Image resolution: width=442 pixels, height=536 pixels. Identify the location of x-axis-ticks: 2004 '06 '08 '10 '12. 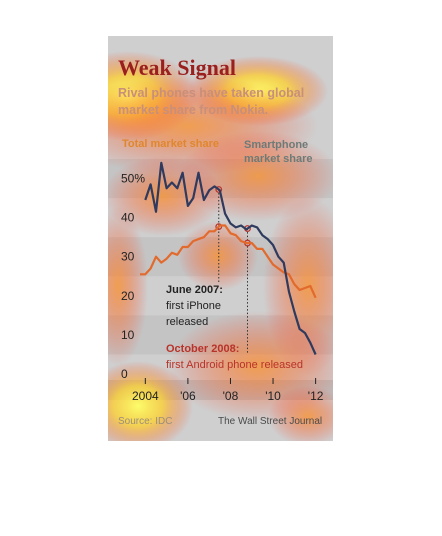
(228, 390).